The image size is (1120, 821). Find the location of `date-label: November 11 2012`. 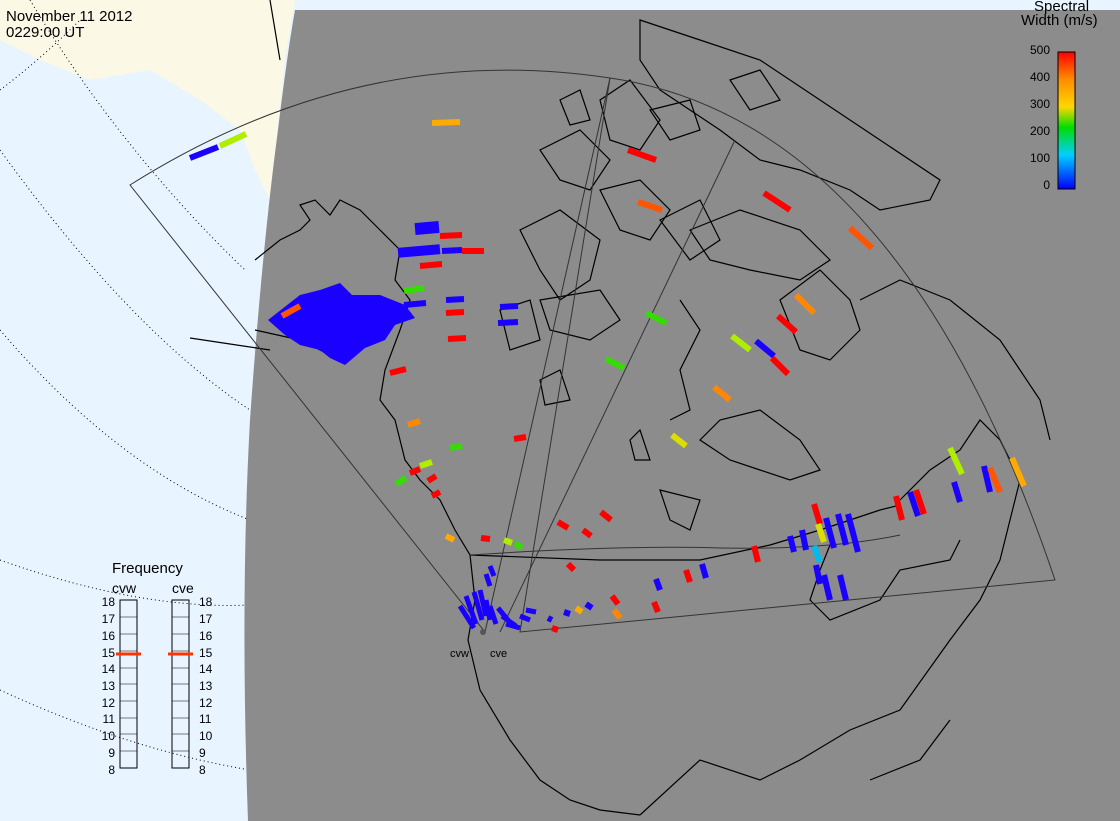

date-label: November 11 2012 is located at coordinates (69, 16).